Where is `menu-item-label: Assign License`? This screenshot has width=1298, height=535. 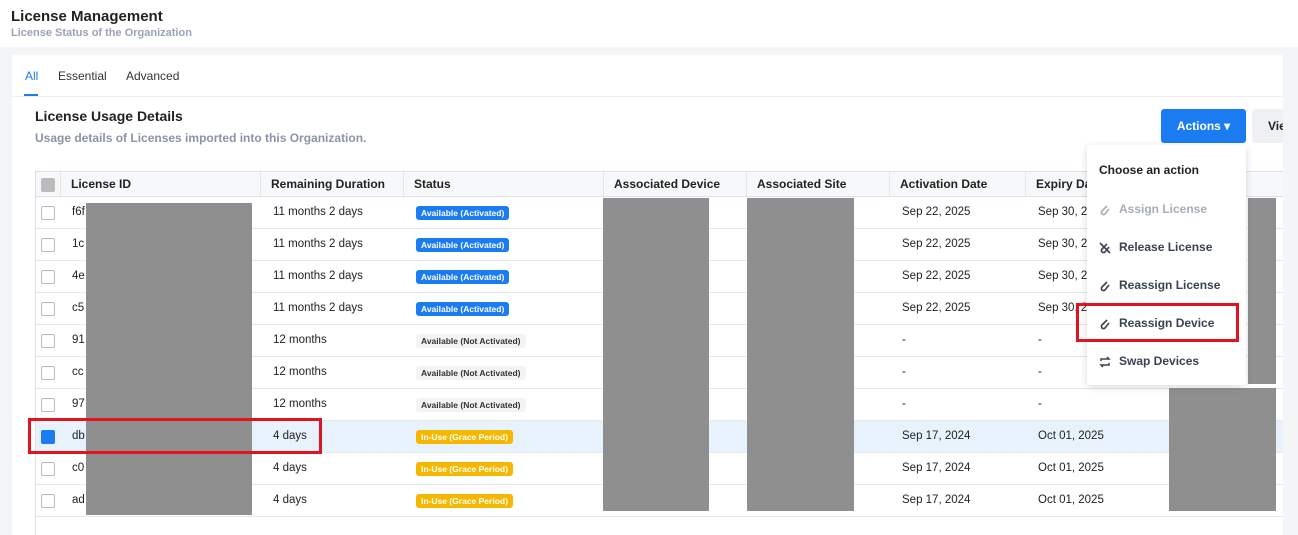 menu-item-label: Assign License is located at coordinates (1163, 209).